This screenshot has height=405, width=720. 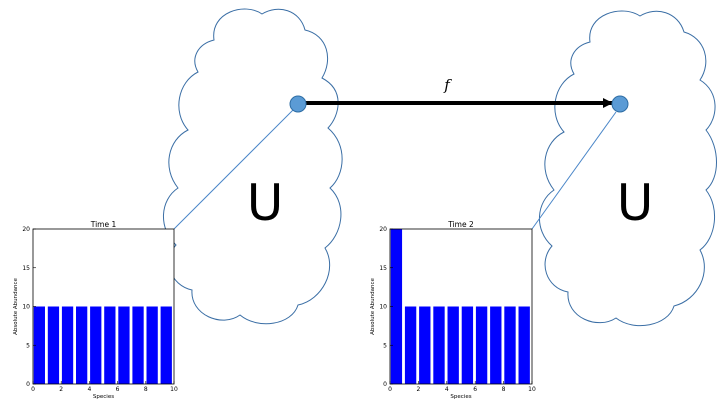 I want to click on left-cloud-label: U, so click(x=265, y=203).